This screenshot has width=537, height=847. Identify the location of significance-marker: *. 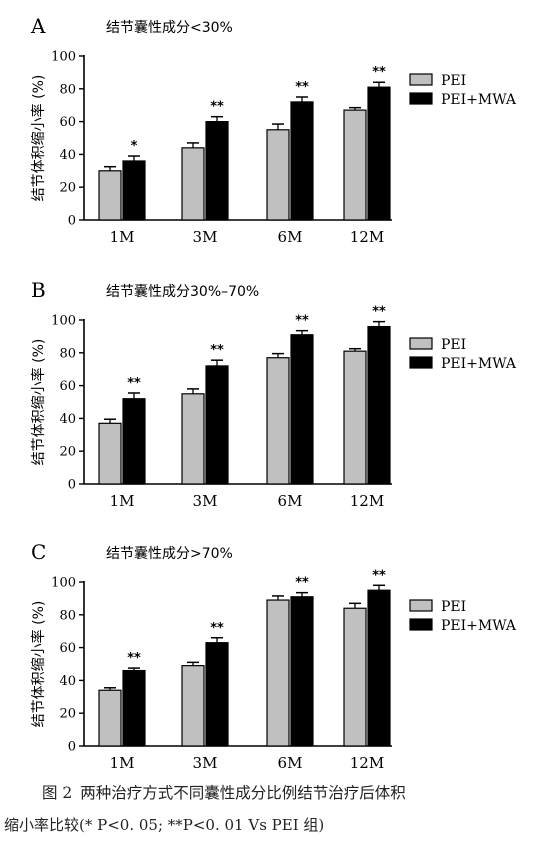
(134, 146).